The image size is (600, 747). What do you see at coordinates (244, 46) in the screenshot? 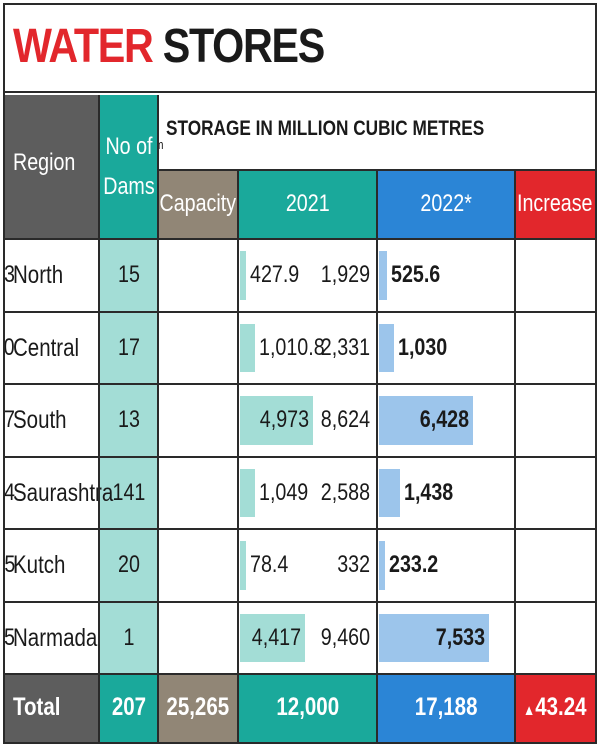
I see `title-word-stores: STORES` at bounding box center [244, 46].